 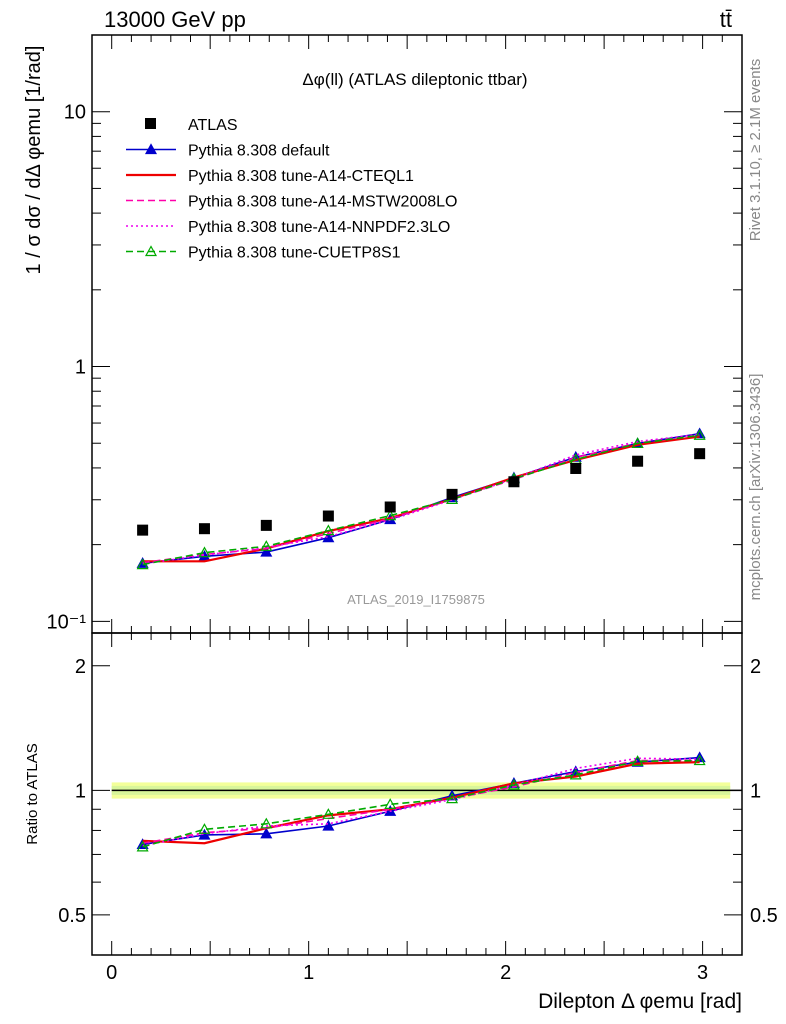 What do you see at coordinates (319, 227) in the screenshot?
I see `legend-label: Pythia 8.308 tune-A14-NNPDF2.3LO` at bounding box center [319, 227].